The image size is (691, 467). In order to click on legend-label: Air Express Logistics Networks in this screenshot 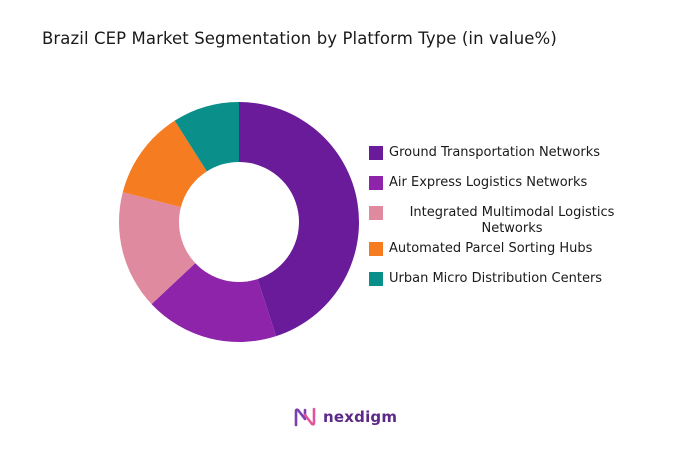, I will do `click(488, 182)`.